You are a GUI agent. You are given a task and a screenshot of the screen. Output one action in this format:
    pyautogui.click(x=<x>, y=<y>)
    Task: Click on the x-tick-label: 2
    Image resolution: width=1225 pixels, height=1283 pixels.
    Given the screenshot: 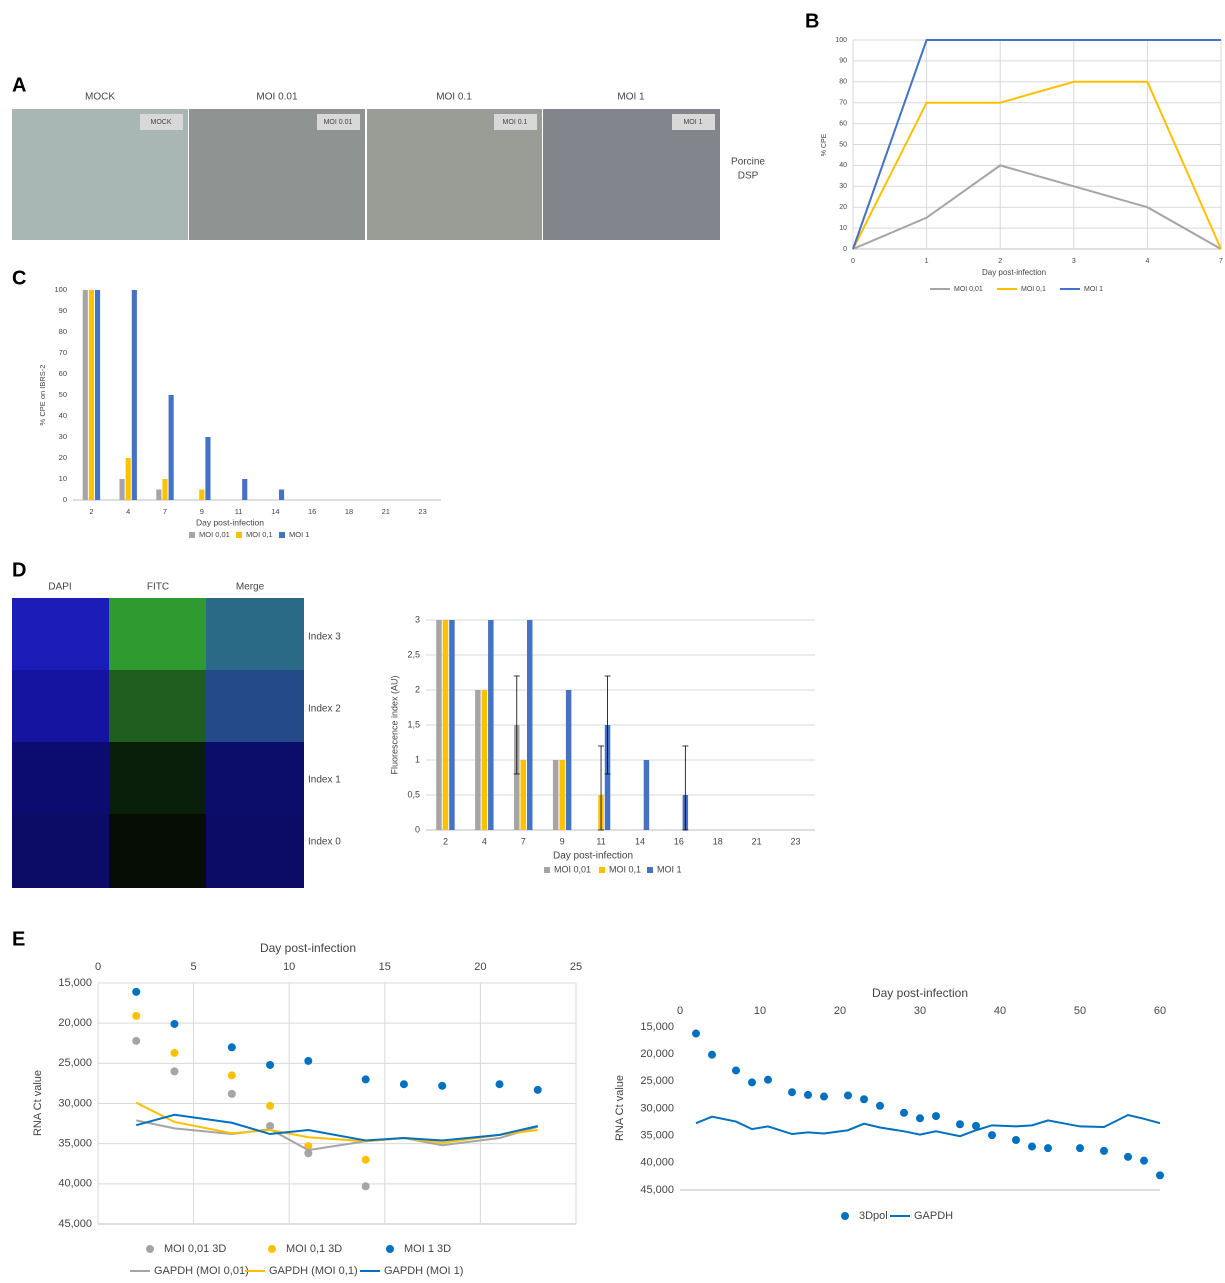 What is the action you would take?
    pyautogui.click(x=91, y=511)
    